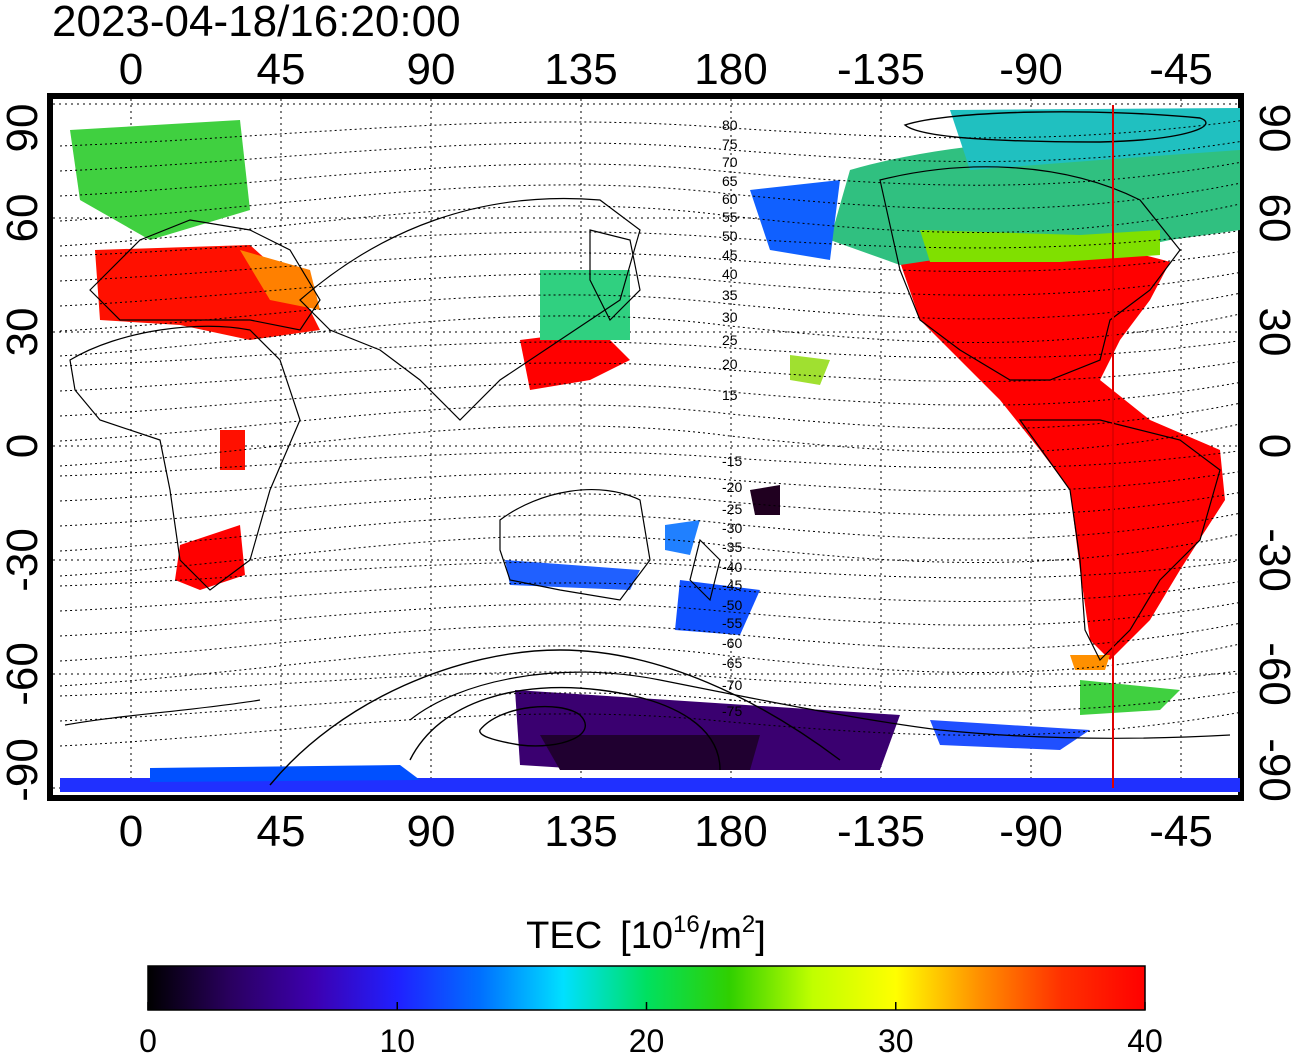 This screenshot has width=1294, height=1057. I want to click on contour-label: -40, so click(732, 567).